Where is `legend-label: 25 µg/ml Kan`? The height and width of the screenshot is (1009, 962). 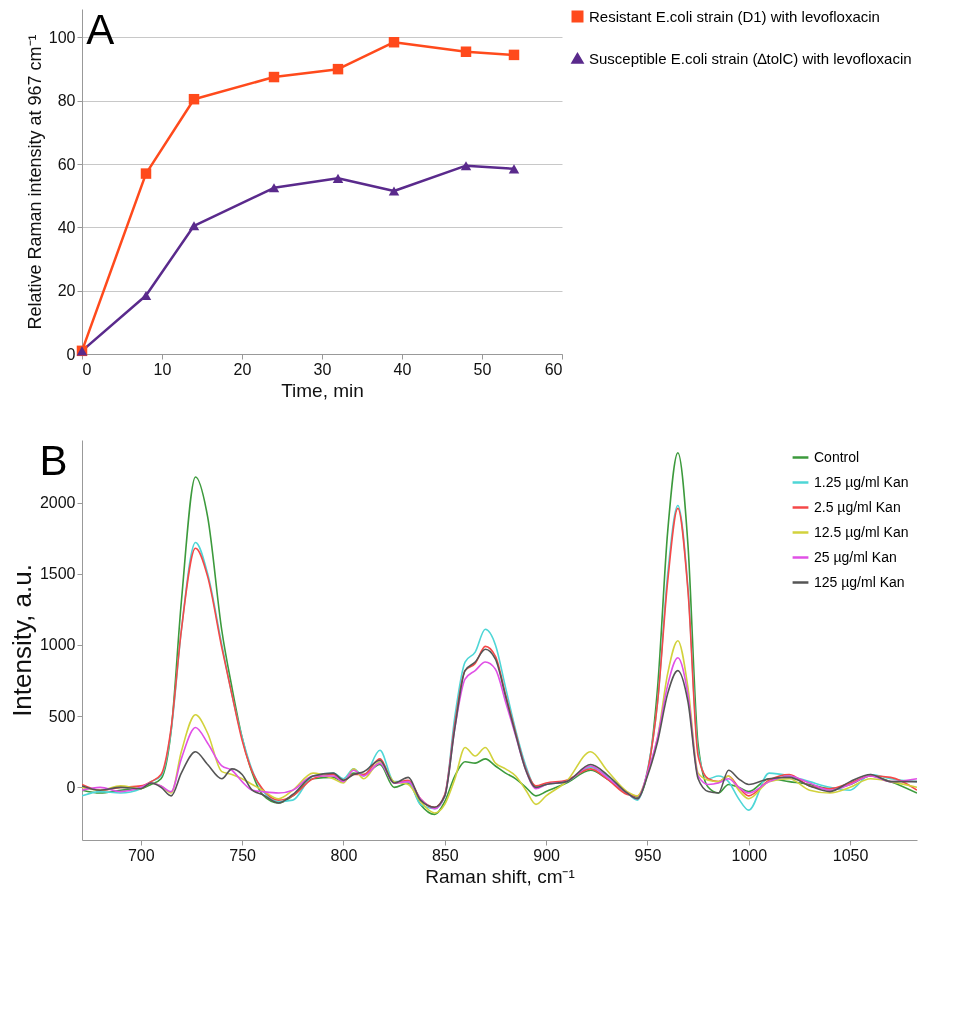 legend-label: 25 µg/ml Kan is located at coordinates (855, 556).